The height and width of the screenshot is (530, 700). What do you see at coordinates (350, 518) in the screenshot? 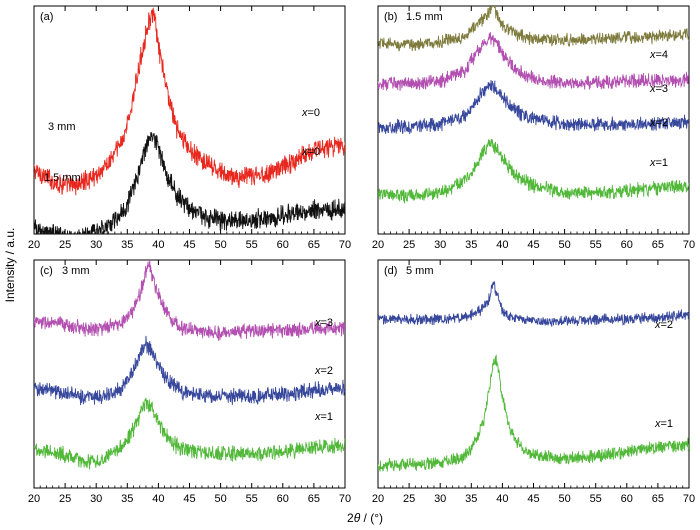
I see `x-axis-label-prefix: 2` at bounding box center [350, 518].